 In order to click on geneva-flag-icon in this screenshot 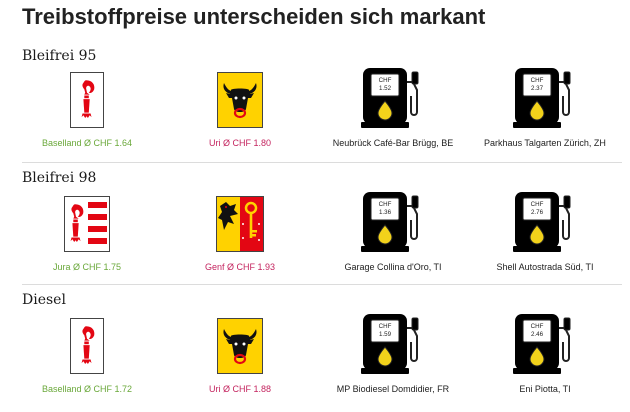, I will do `click(240, 224)`.